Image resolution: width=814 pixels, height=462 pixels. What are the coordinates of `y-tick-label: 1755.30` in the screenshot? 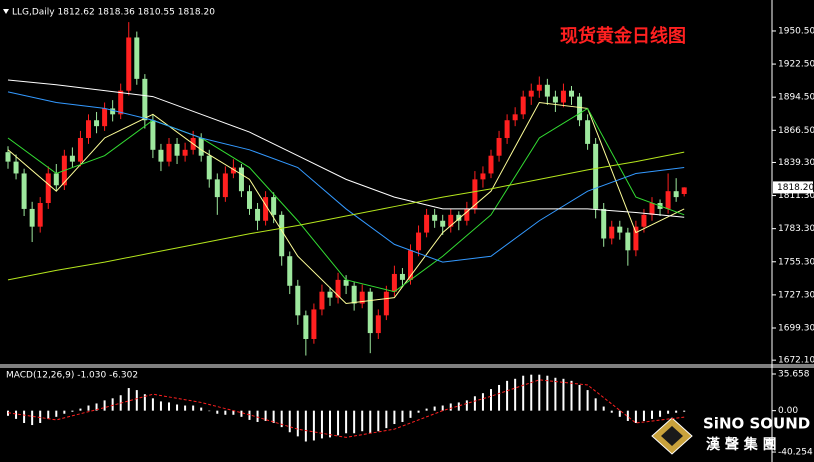 It's located at (796, 262).